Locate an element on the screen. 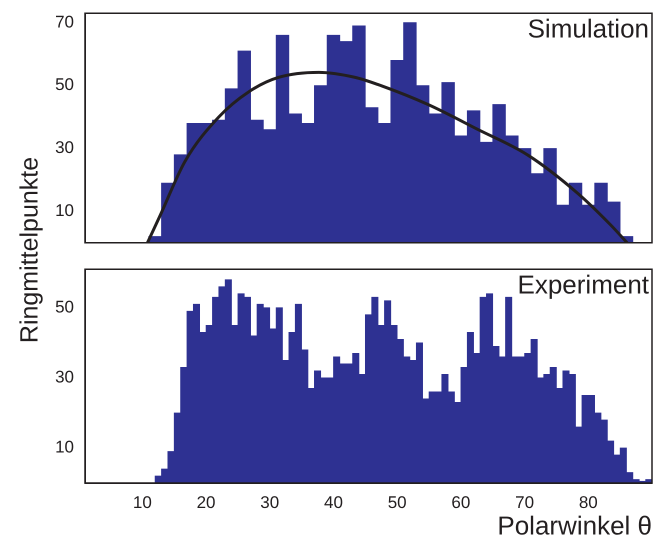 This screenshot has width=655, height=547. x-axis-title: Polarwinkel θ is located at coordinates (574, 525).